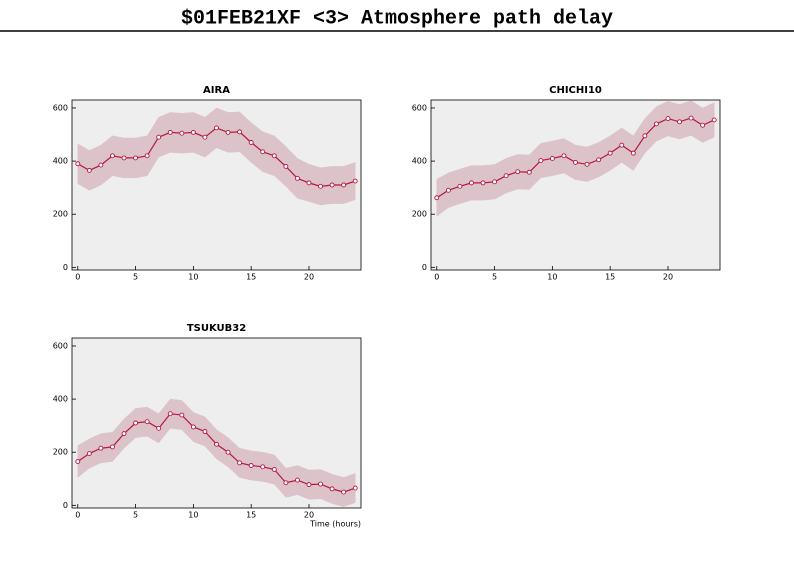 The height and width of the screenshot is (577, 794). What do you see at coordinates (397, 18) in the screenshot?
I see `page-title: $01FEB21XF <3> Atmosphere path delay` at bounding box center [397, 18].